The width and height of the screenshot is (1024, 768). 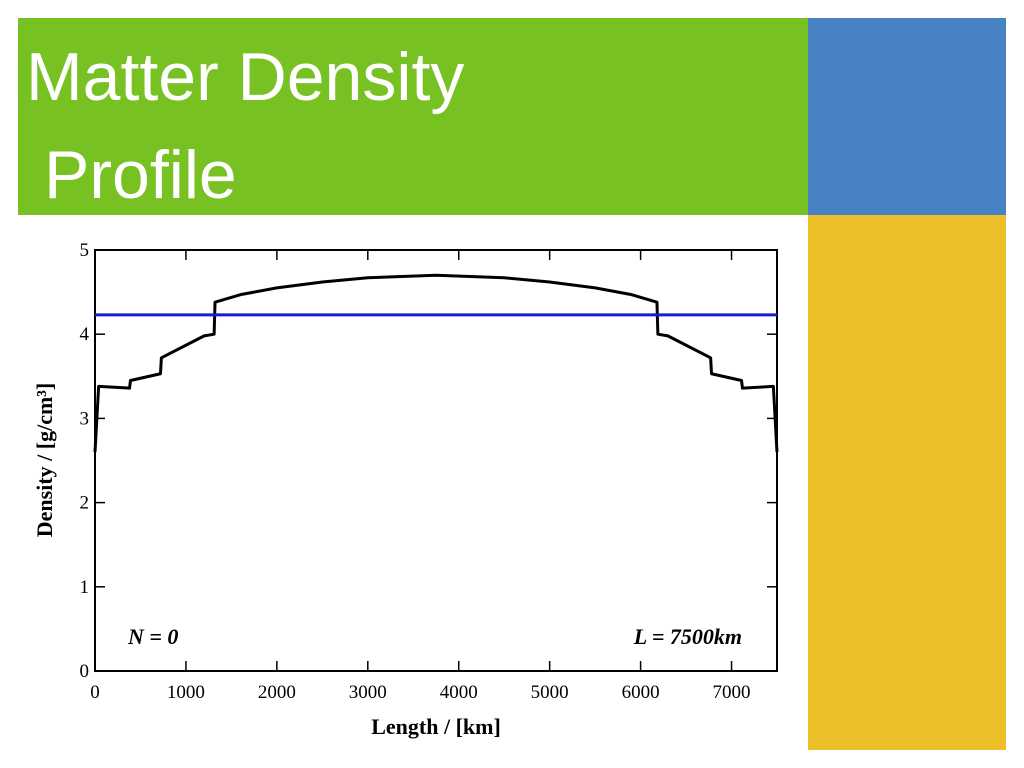 I want to click on y-tick-label: 5, so click(x=85, y=250).